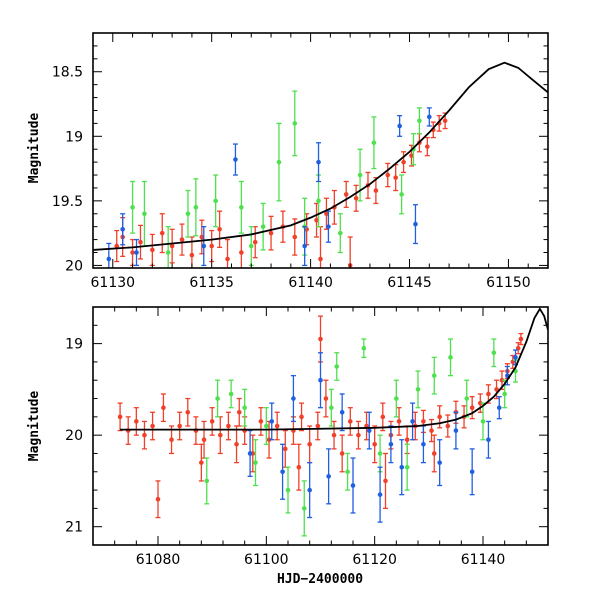  What do you see at coordinates (276, 179) in the screenshot?
I see `series-green` at bounding box center [276, 179].